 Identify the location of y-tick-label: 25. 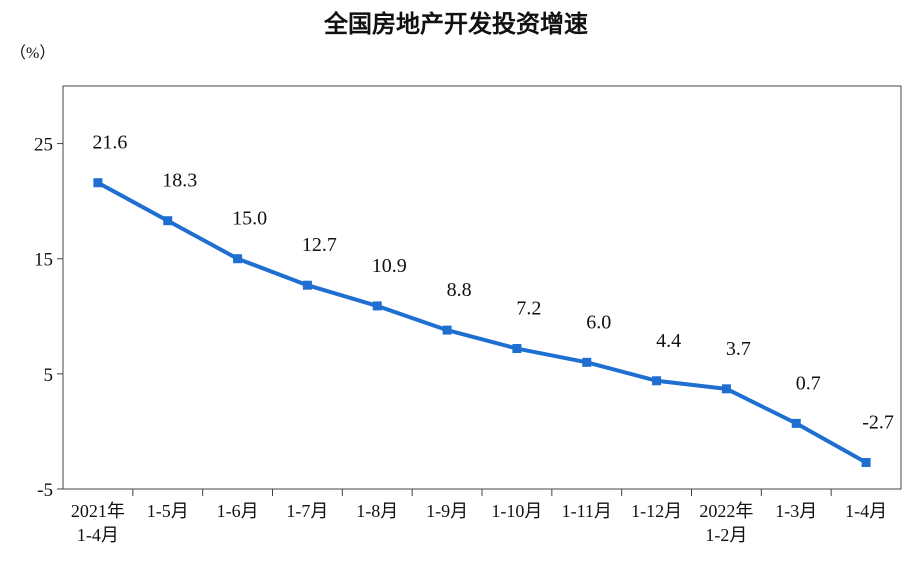
(43, 145).